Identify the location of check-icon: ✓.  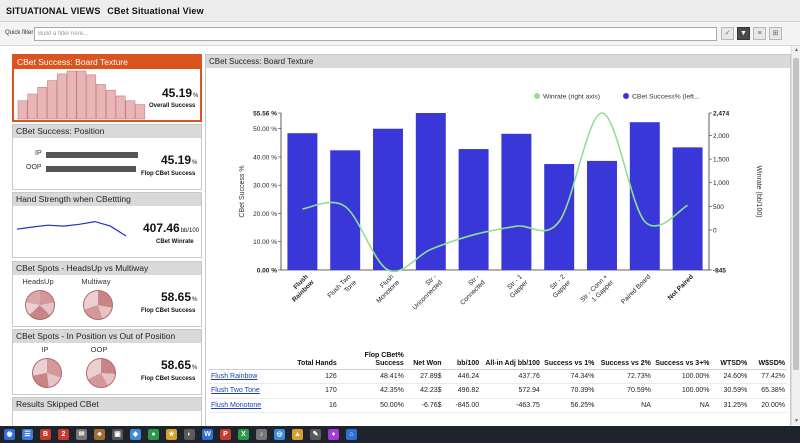
(727, 33).